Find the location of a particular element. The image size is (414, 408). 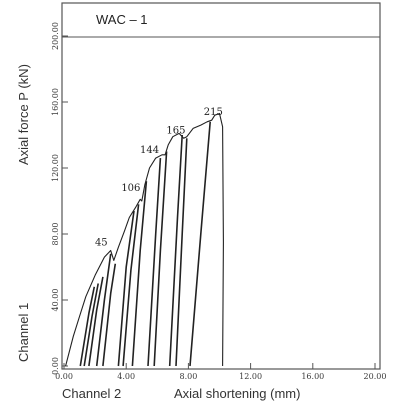

y-tick-label: 160.00 is located at coordinates (55, 102).